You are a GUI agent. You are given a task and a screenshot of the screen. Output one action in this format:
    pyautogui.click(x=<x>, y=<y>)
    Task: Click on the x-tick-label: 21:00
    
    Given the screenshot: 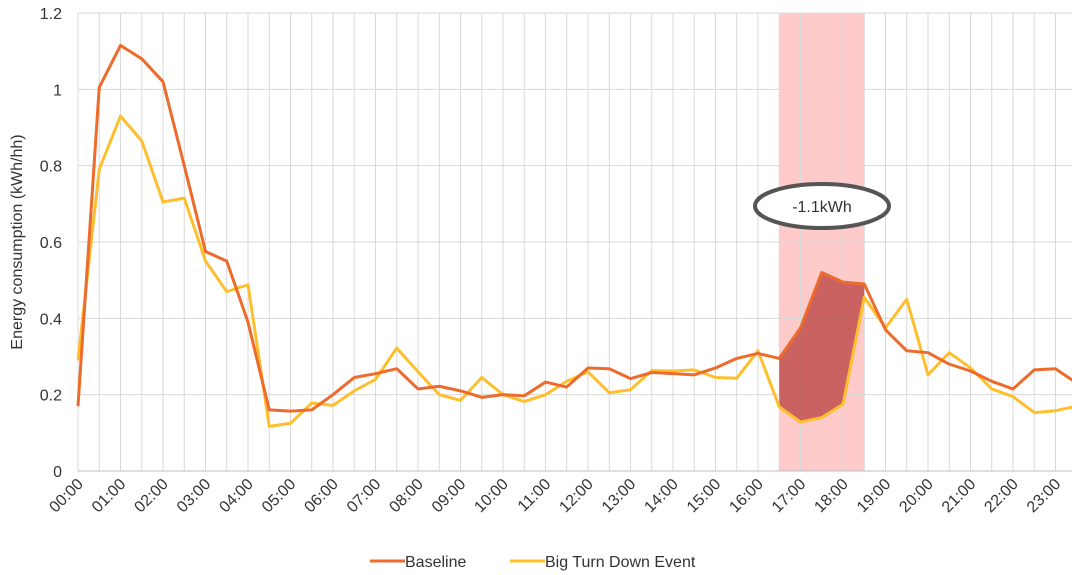 What is the action you would take?
    pyautogui.click(x=959, y=496)
    